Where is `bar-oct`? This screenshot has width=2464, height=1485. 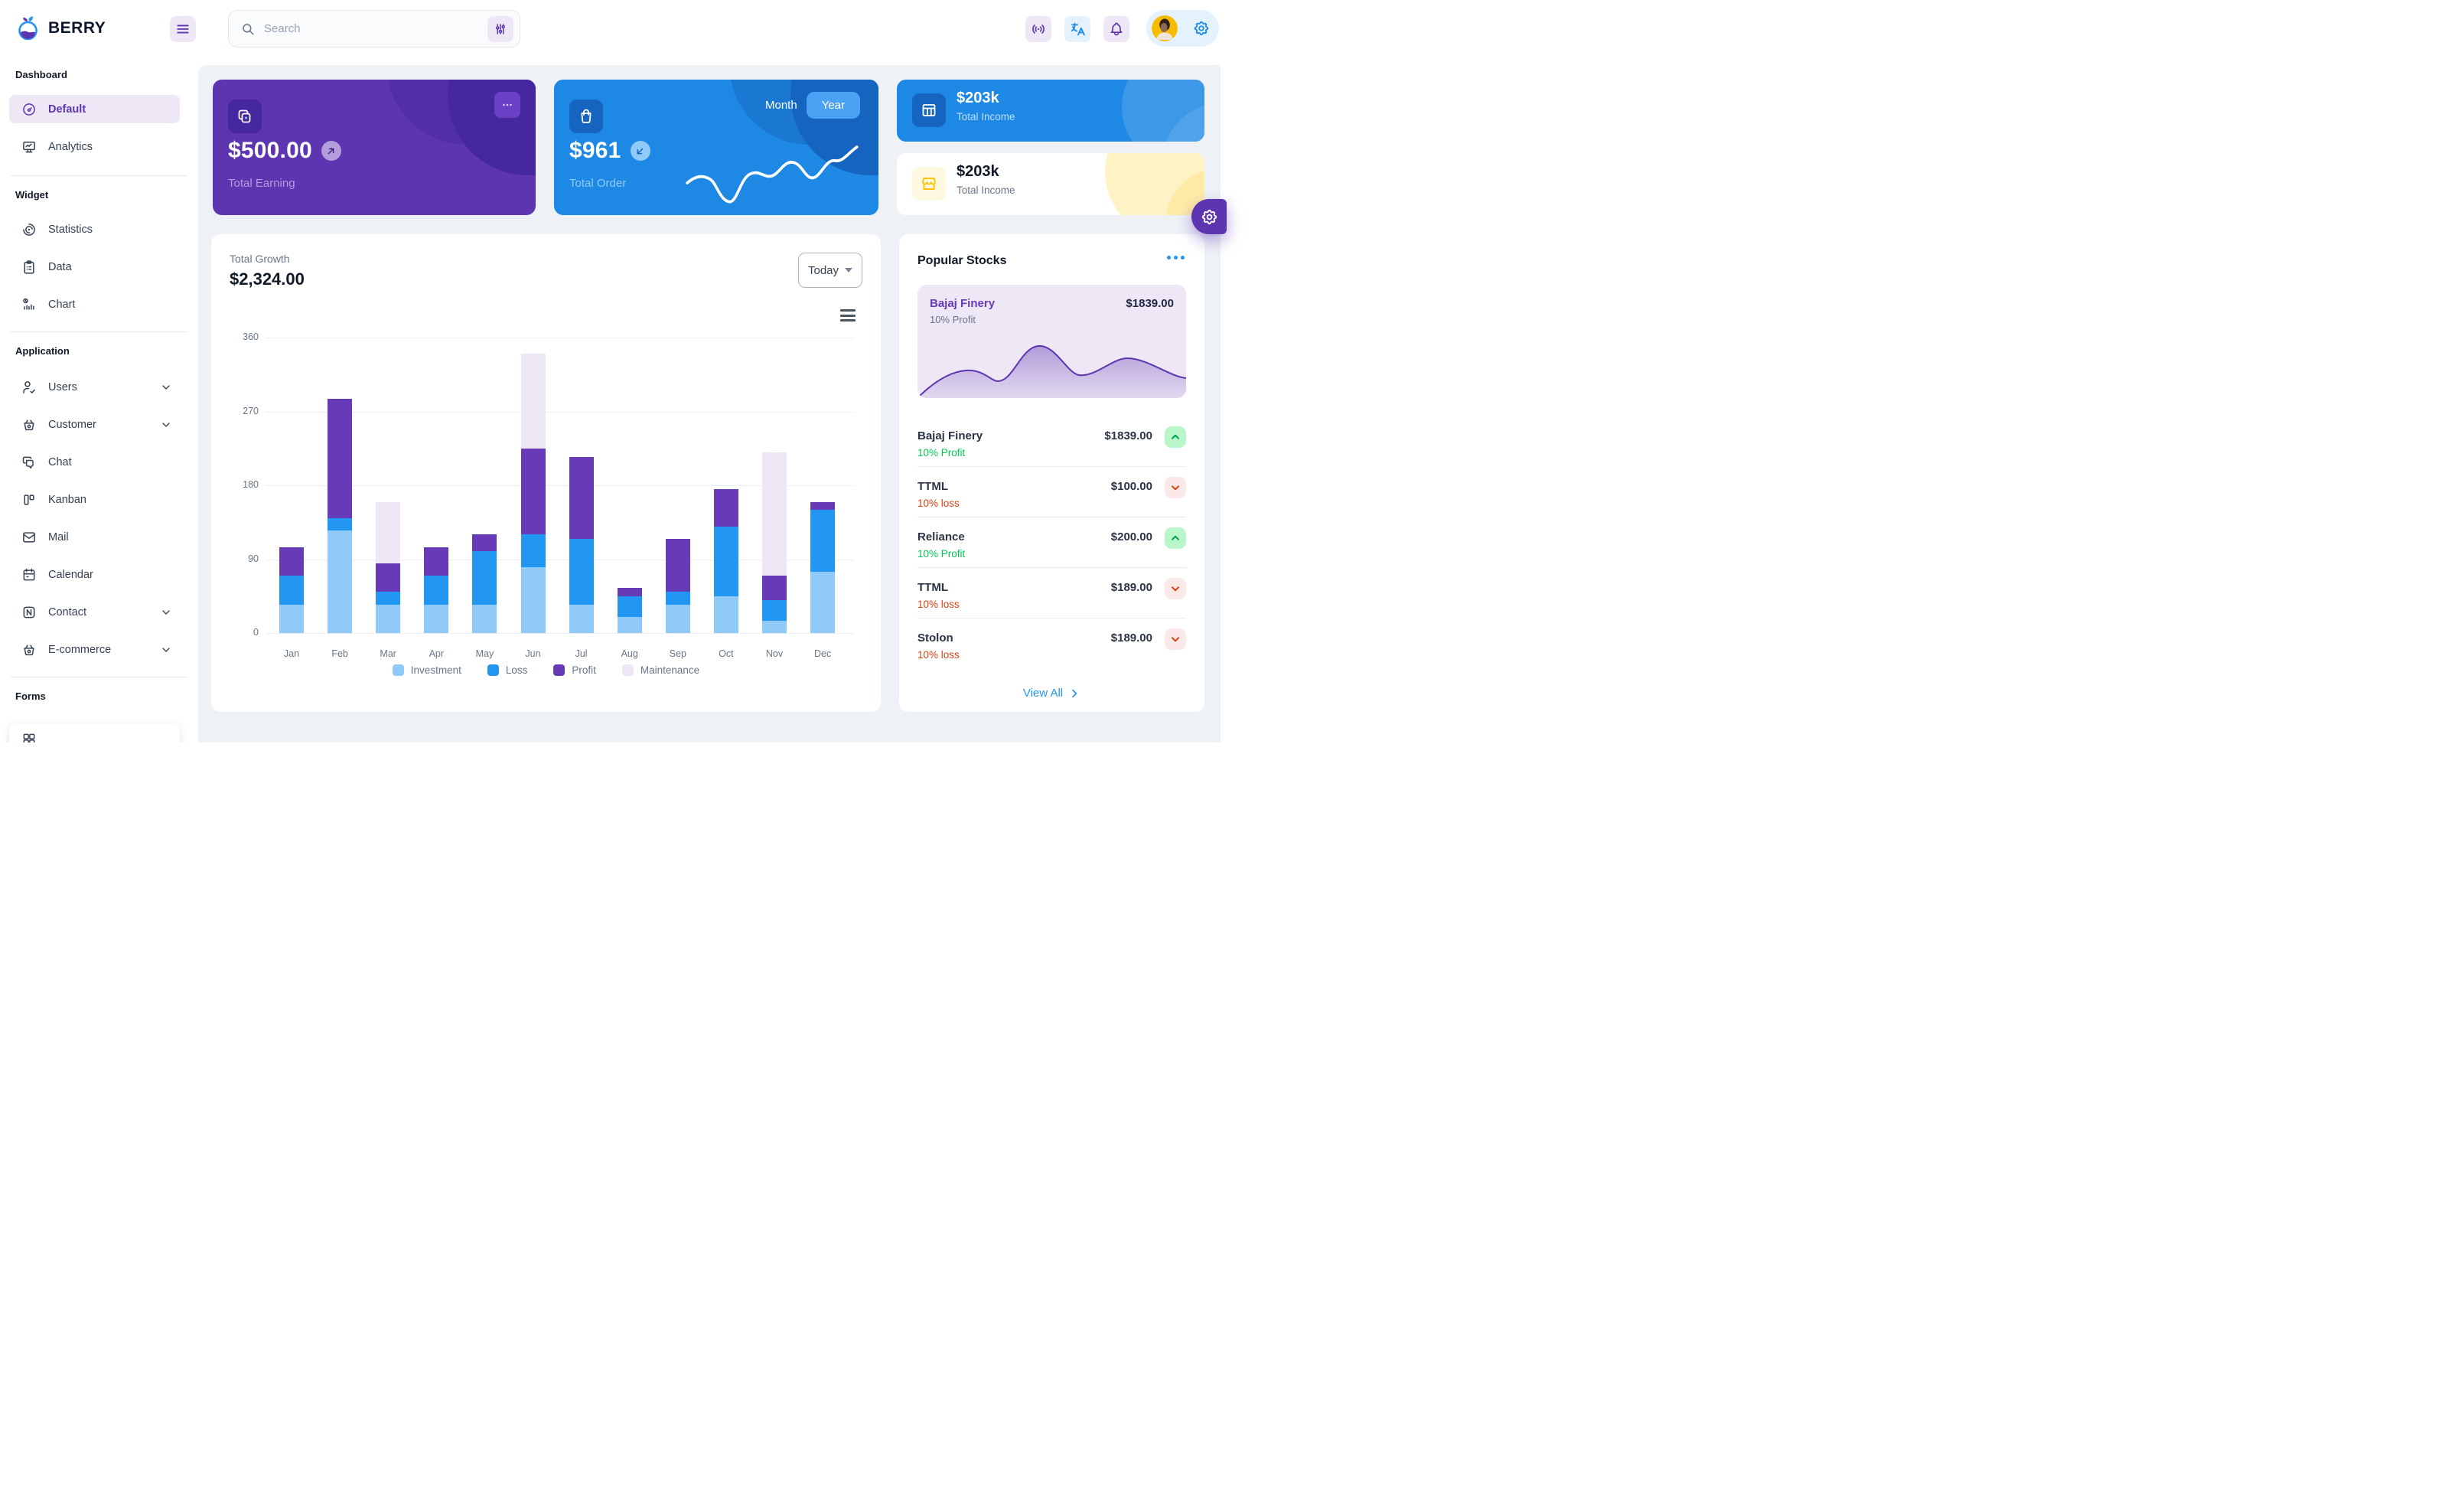 bar-oct is located at coordinates (726, 561).